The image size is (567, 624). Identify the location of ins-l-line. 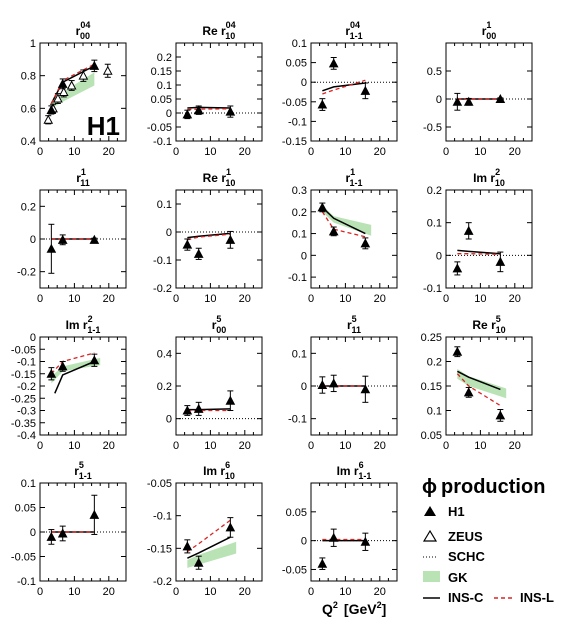
(209, 109).